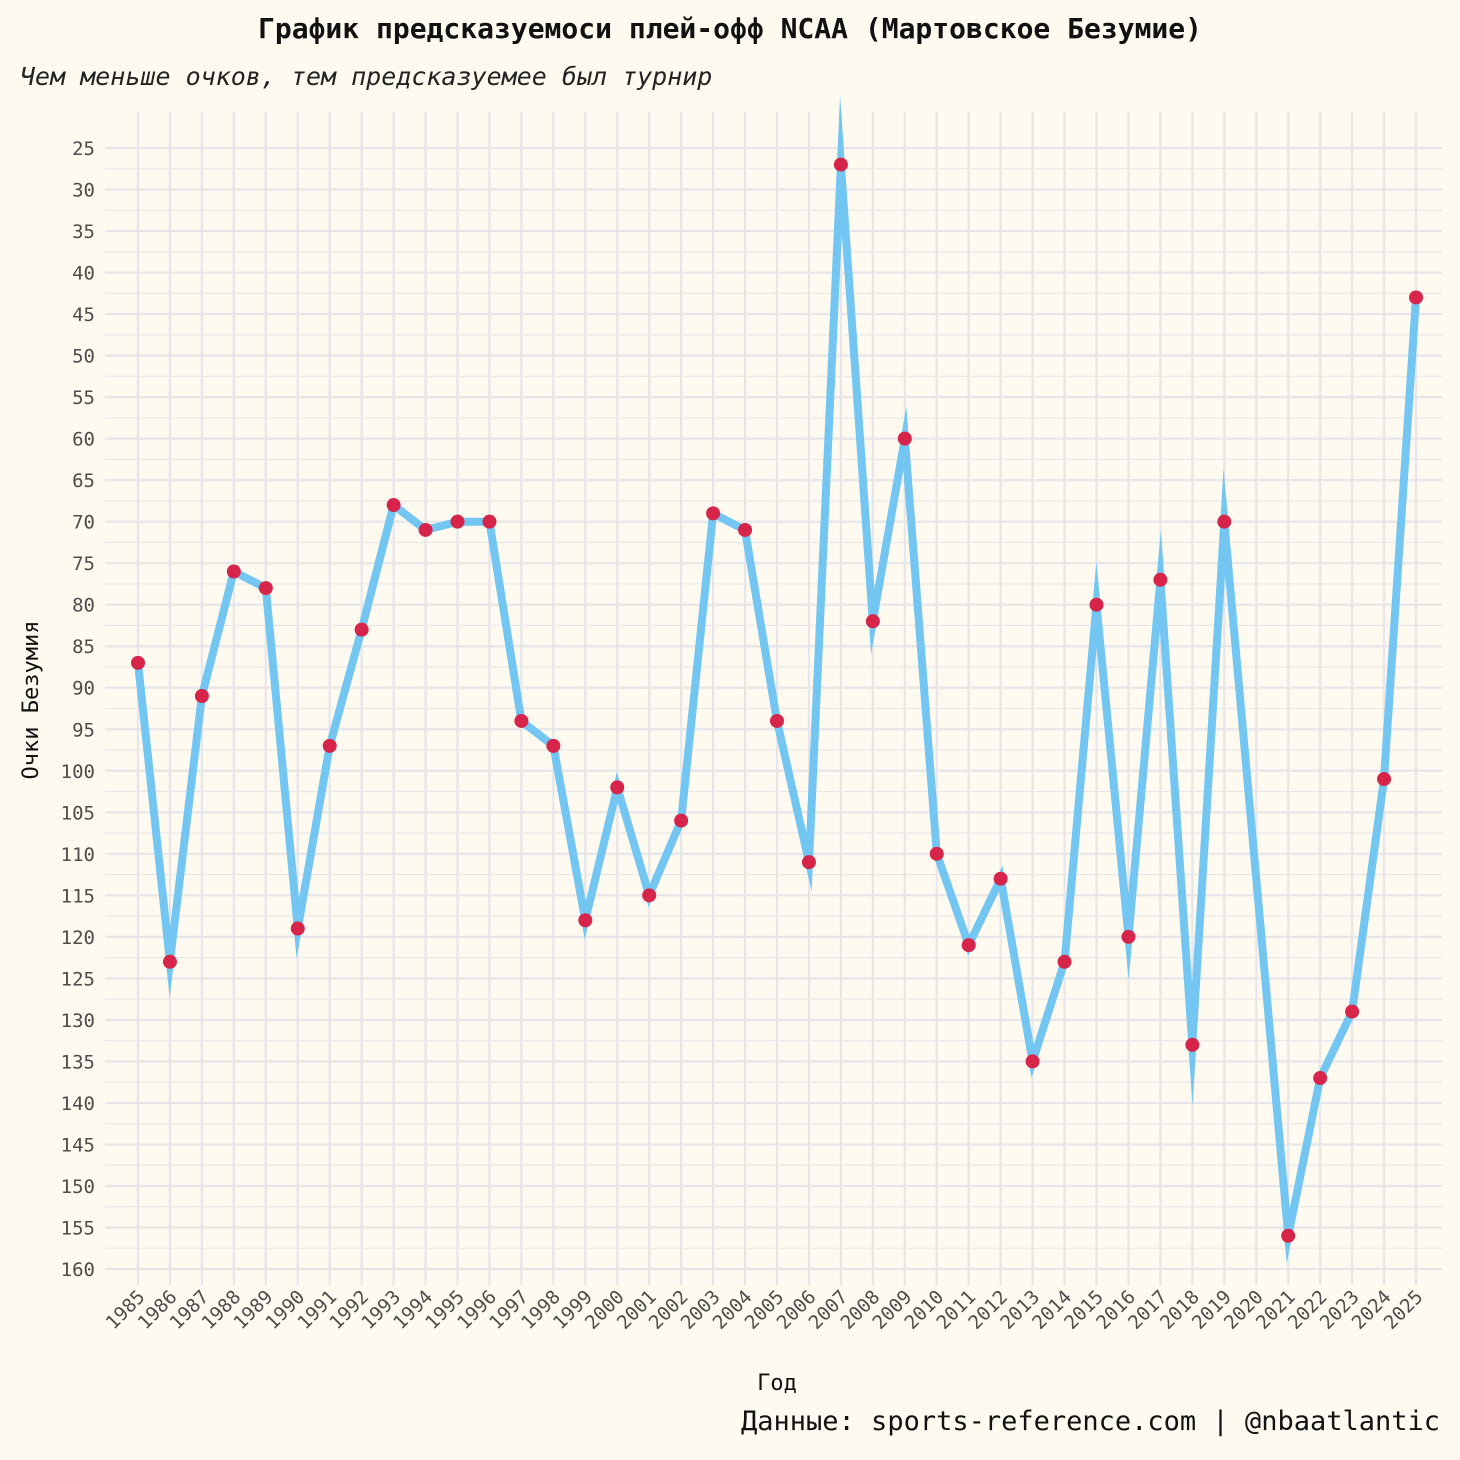 This screenshot has width=1460, height=1460. Describe the element at coordinates (83, 315) in the screenshot. I see `y-tick-label: 45` at that location.